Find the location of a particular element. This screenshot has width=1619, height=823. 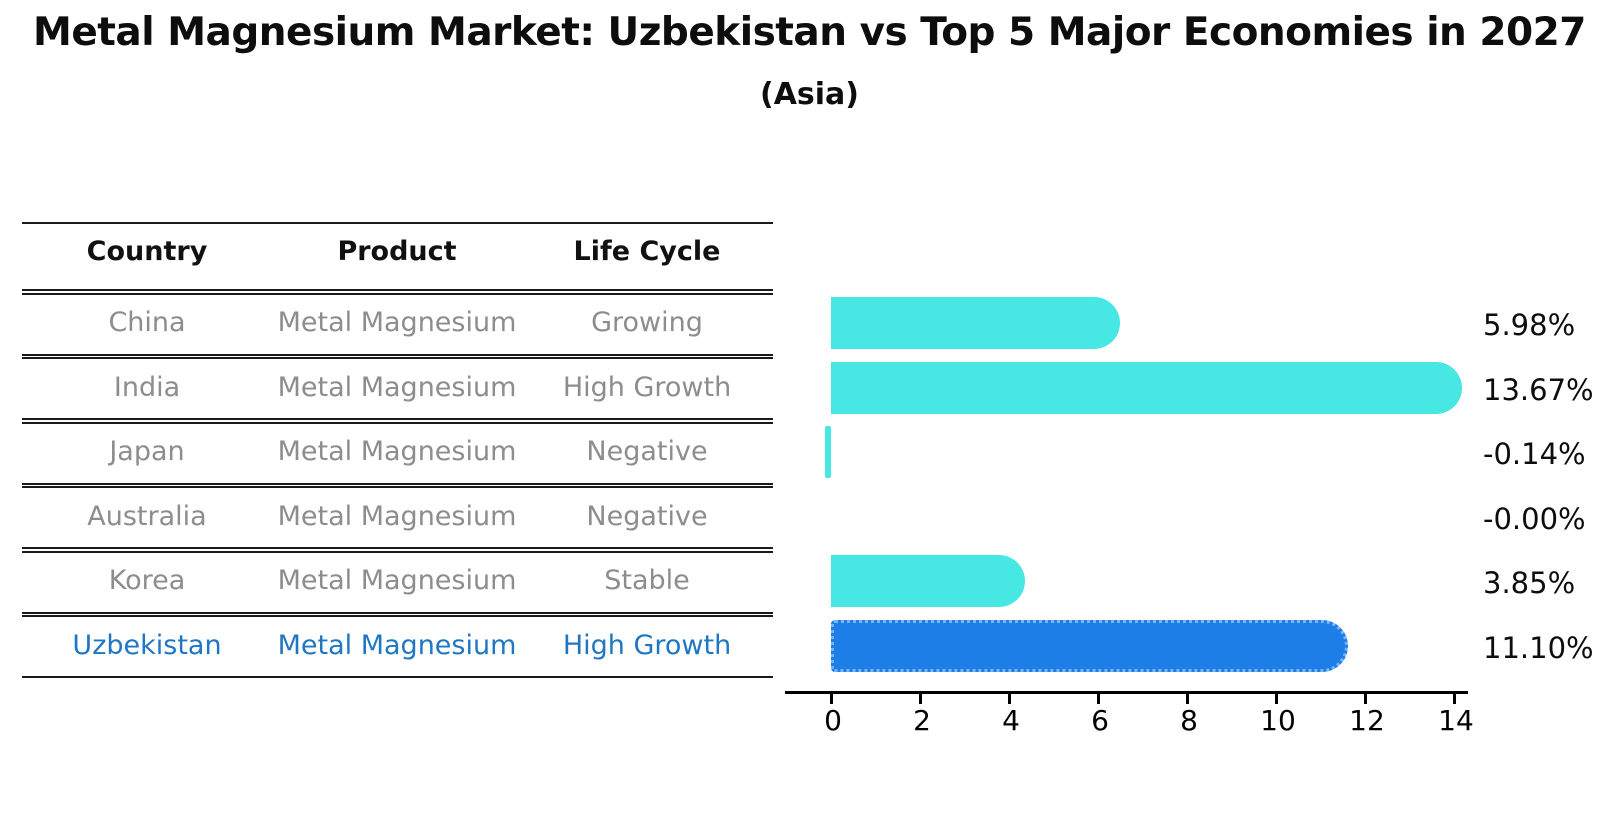

x-tick-label: 8 is located at coordinates (1189, 720).